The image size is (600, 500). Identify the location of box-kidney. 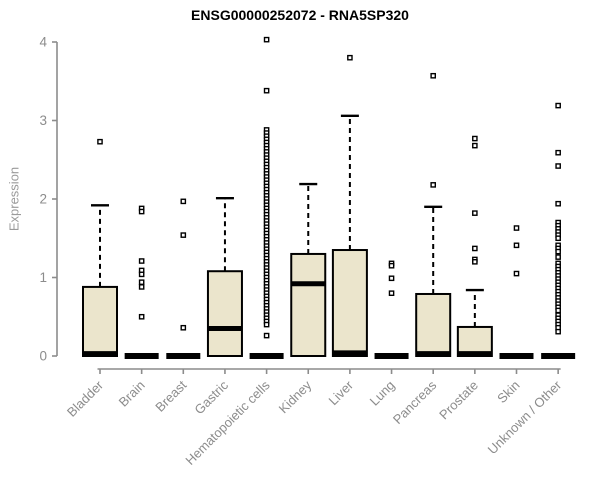
(308, 304).